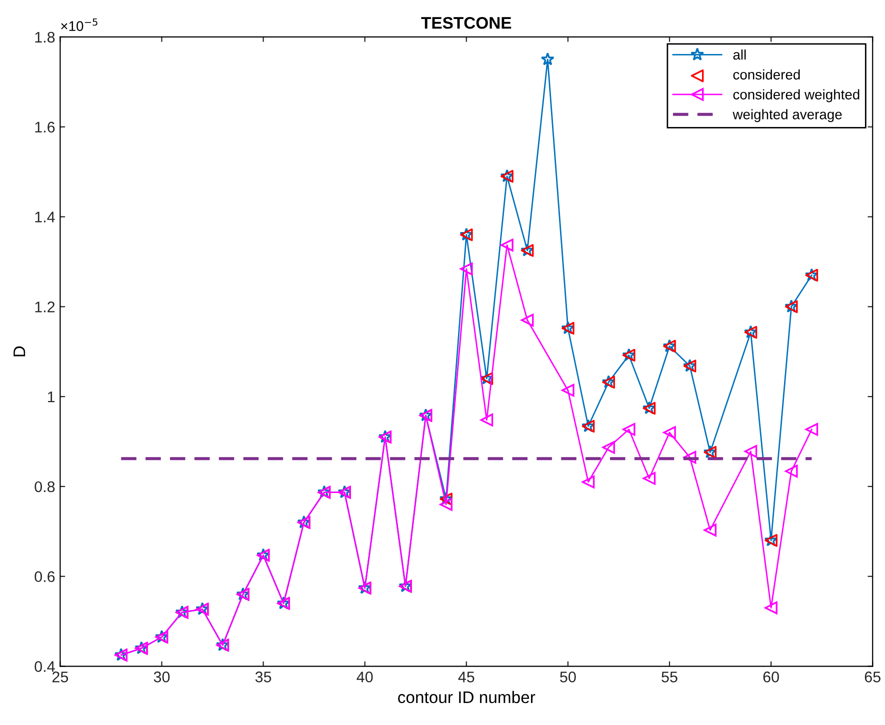 The width and height of the screenshot is (885, 725). Describe the element at coordinates (739, 54) in the screenshot. I see `legend-label: all` at that location.